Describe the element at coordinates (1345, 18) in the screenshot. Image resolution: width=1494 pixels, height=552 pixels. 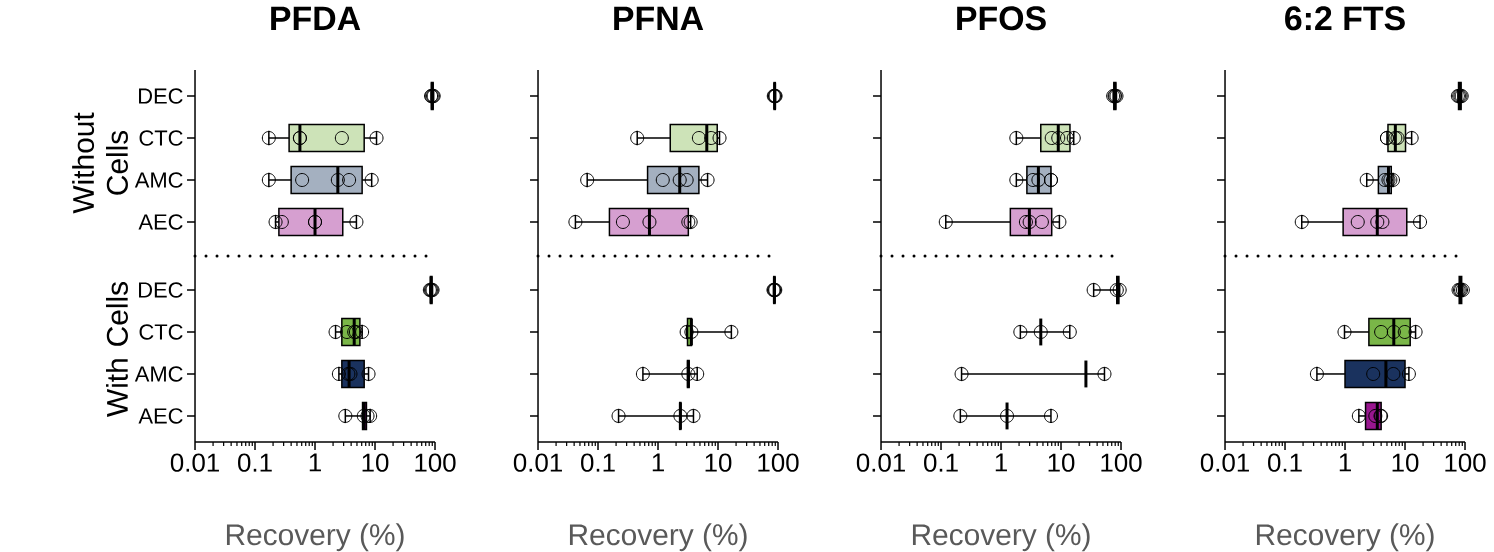
I see `chart-title: 6:2 FTS` at that location.